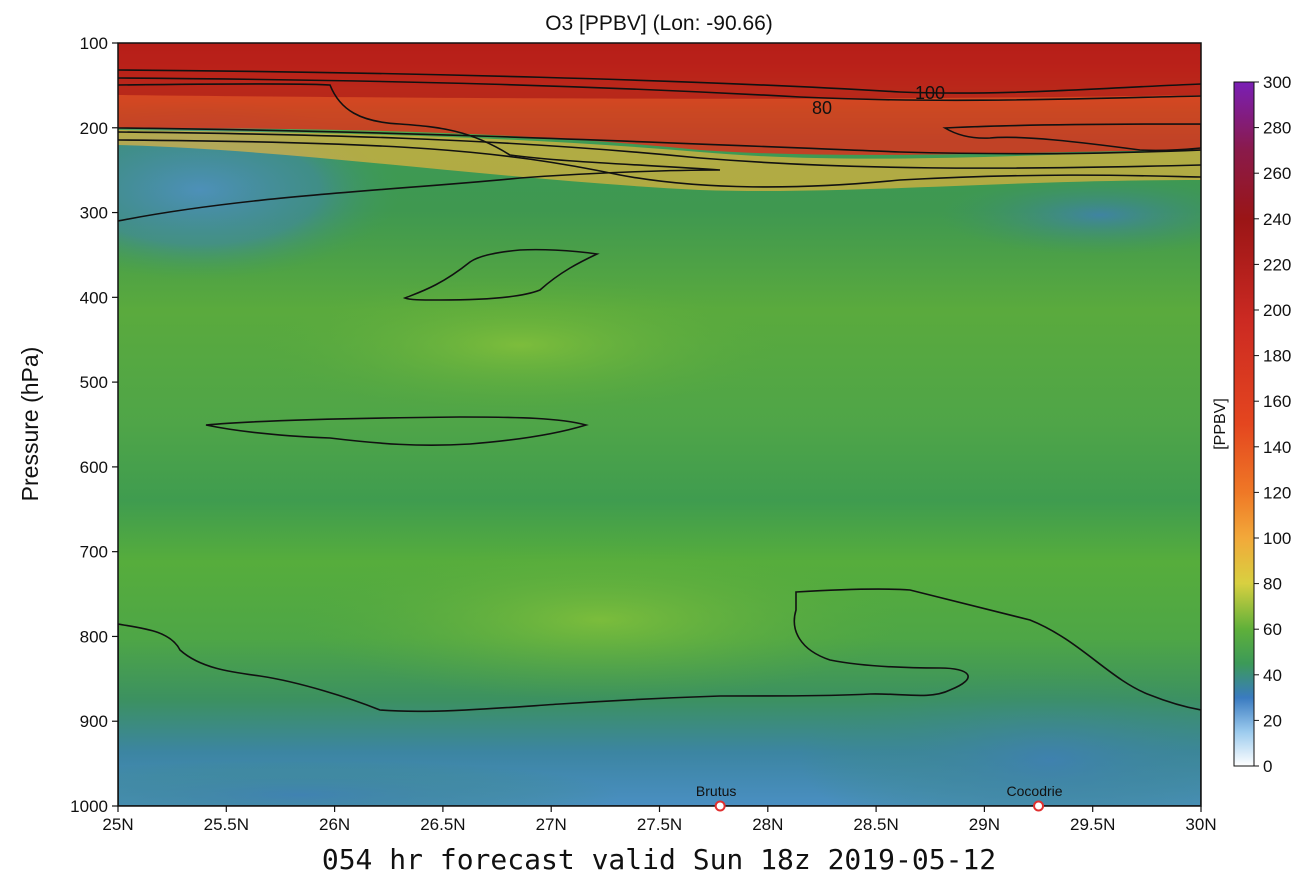 Image resolution: width=1298 pixels, height=875 pixels. I want to click on x-tick-label: 30N, so click(1200, 824).